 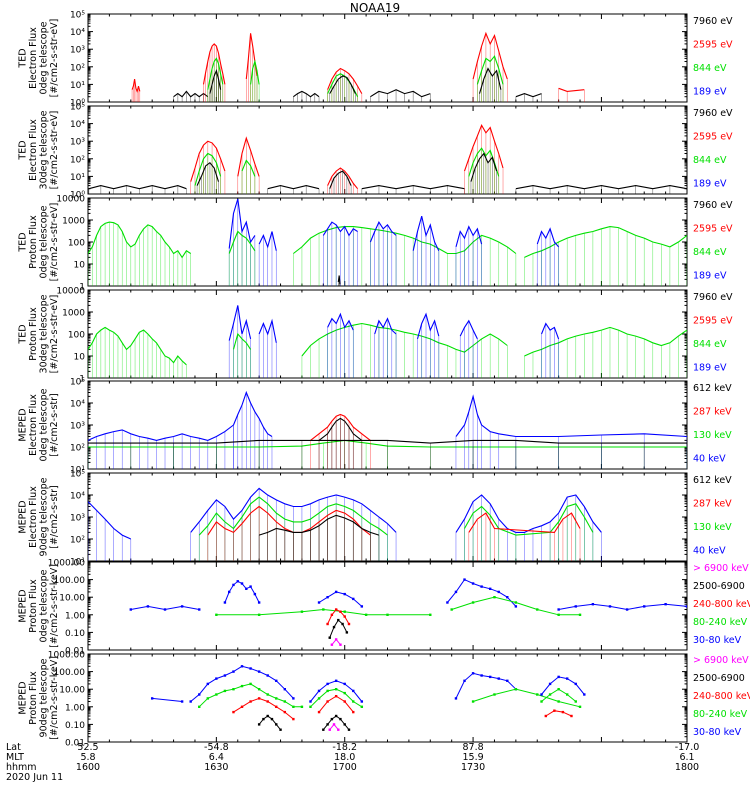 I want to click on x-tick-label-mlt: 5.8, so click(x=87, y=757).